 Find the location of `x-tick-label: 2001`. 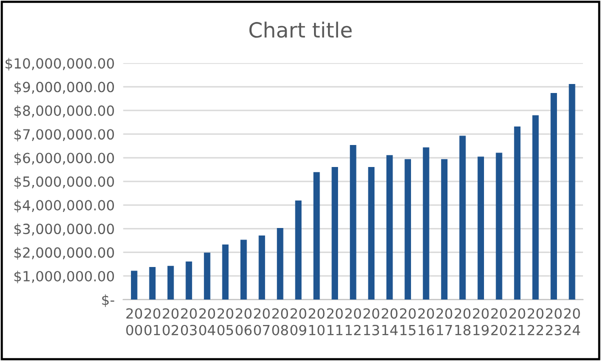

x-tick-label: 2001 is located at coordinates (152, 322).